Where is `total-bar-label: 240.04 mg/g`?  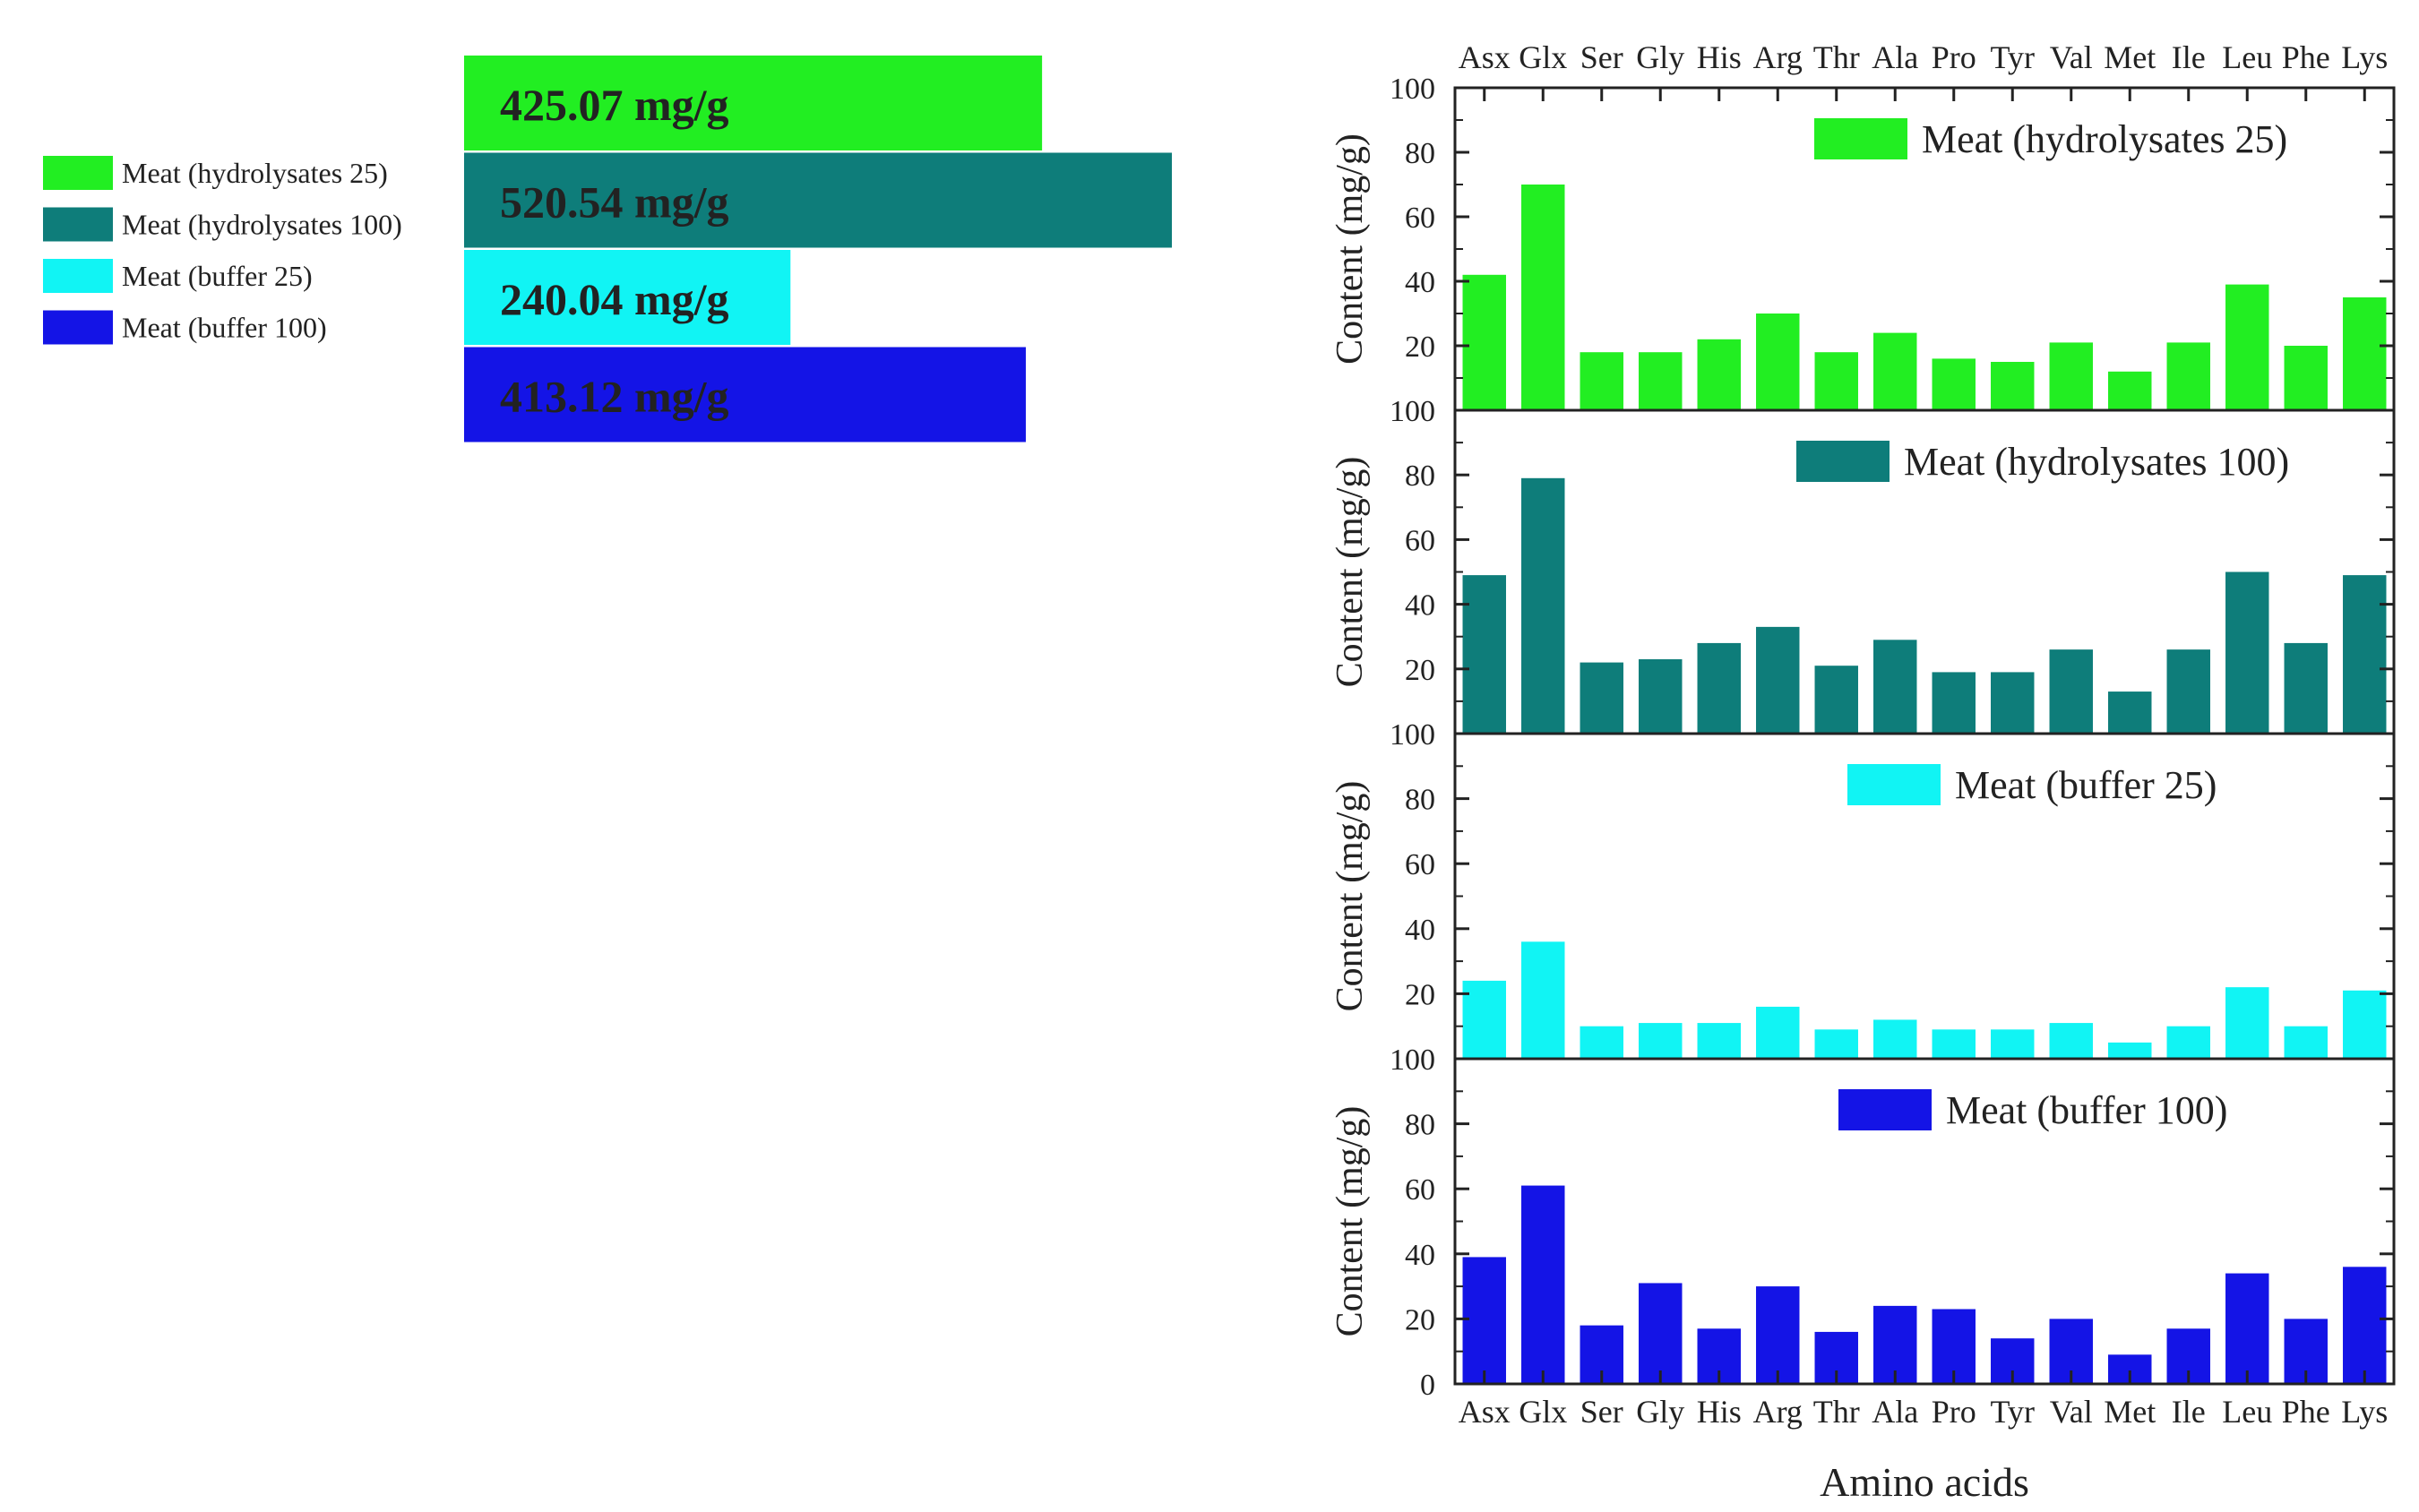 total-bar-label: 240.04 mg/g is located at coordinates (614, 299).